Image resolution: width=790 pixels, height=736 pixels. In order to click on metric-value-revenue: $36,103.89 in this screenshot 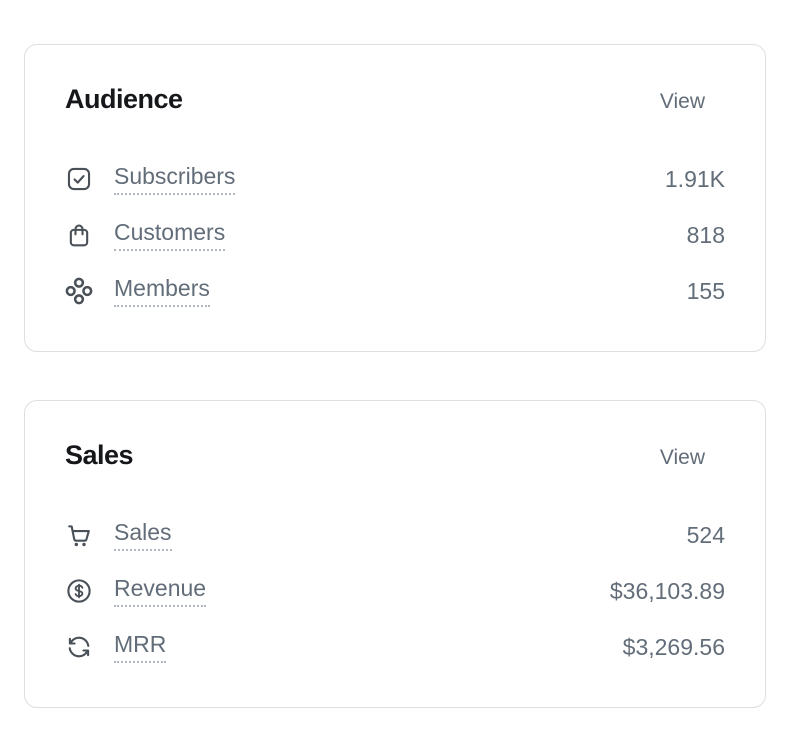, I will do `click(667, 590)`.